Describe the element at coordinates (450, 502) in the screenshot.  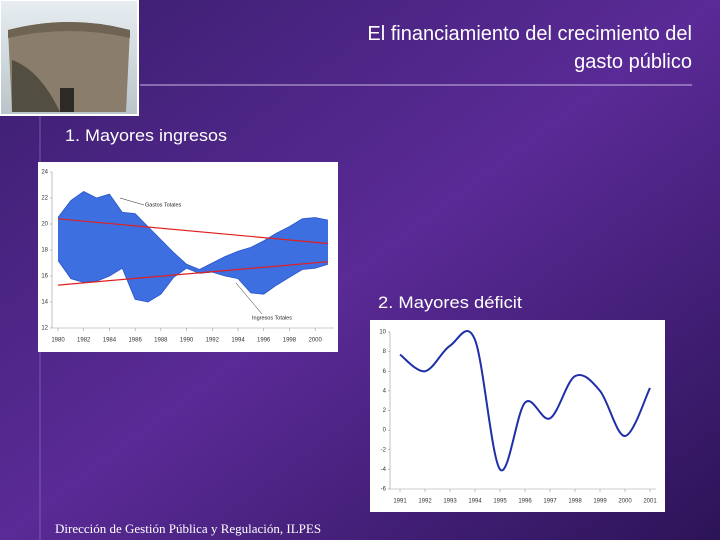
I see `x-tick-label: 1993` at that location.